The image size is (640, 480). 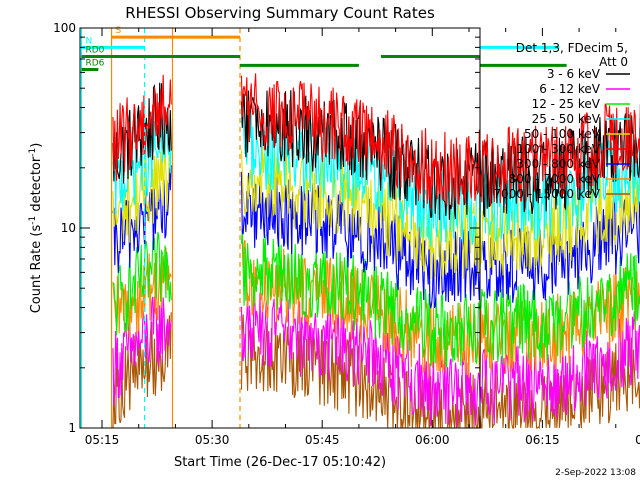 What do you see at coordinates (142, 370) in the screenshot?
I see `series-trace-7000-15000-kev-seg0` at bounding box center [142, 370].